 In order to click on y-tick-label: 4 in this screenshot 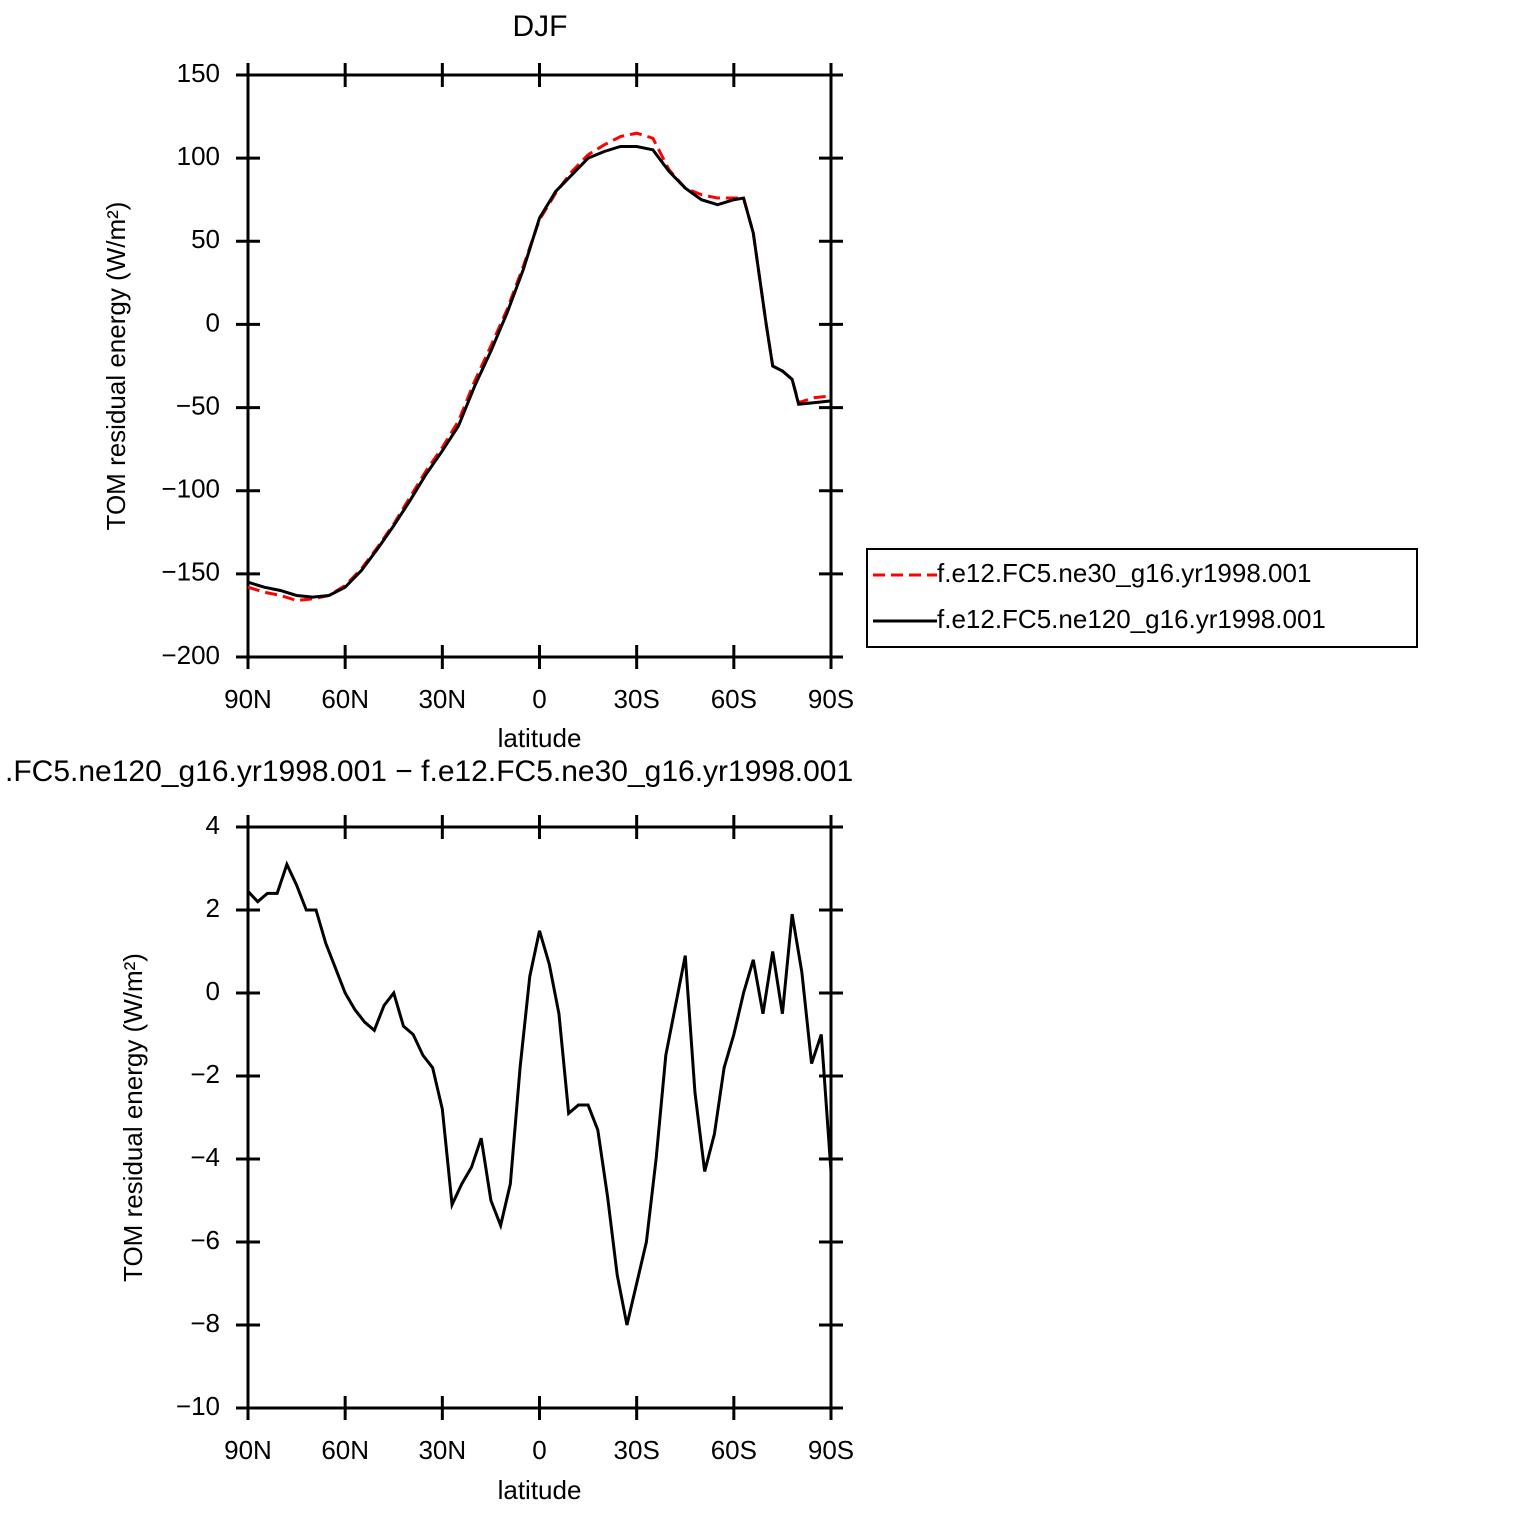, I will do `click(213, 825)`.